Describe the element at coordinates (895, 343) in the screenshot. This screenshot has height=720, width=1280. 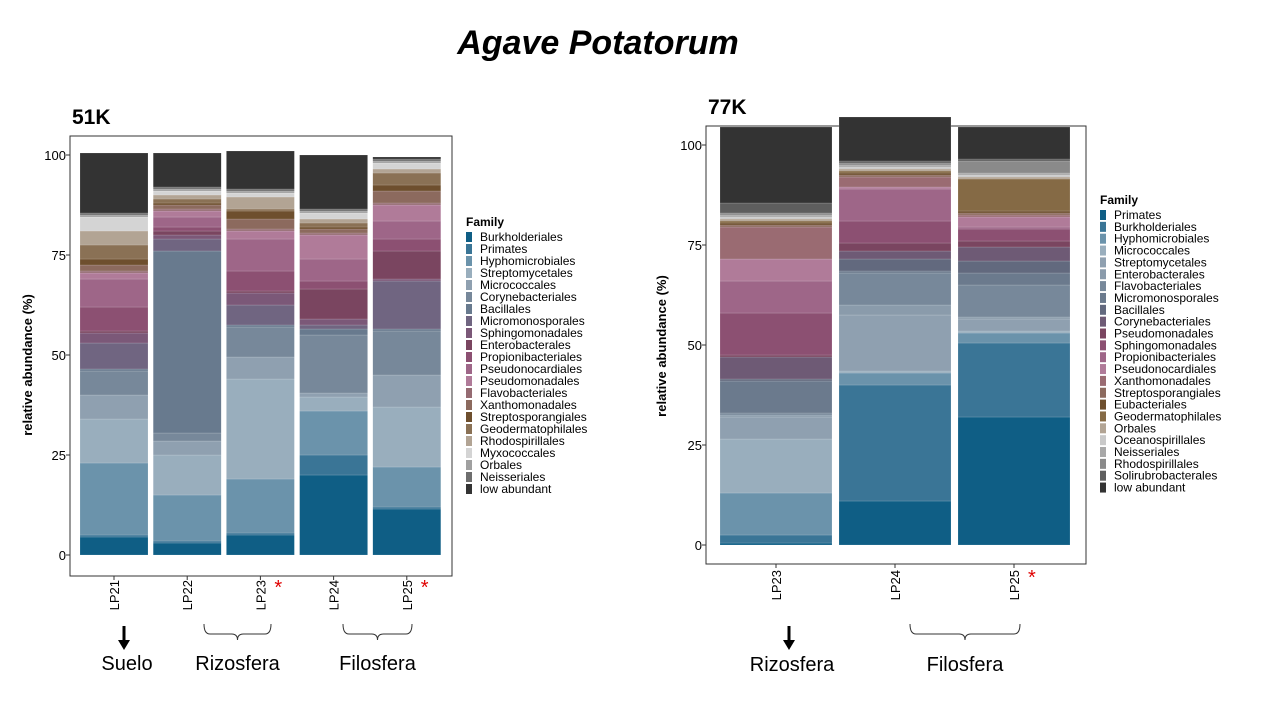
I see `bar-segment-streptomycetales` at that location.